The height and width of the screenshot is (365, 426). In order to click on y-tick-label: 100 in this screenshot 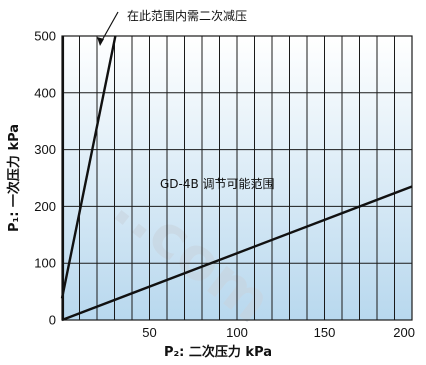, I will do `click(45, 263)`.